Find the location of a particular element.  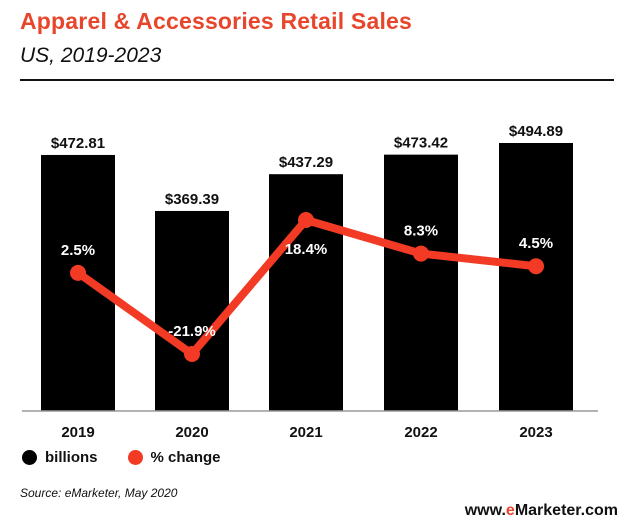

legend-item-change: % change is located at coordinates (174, 457).